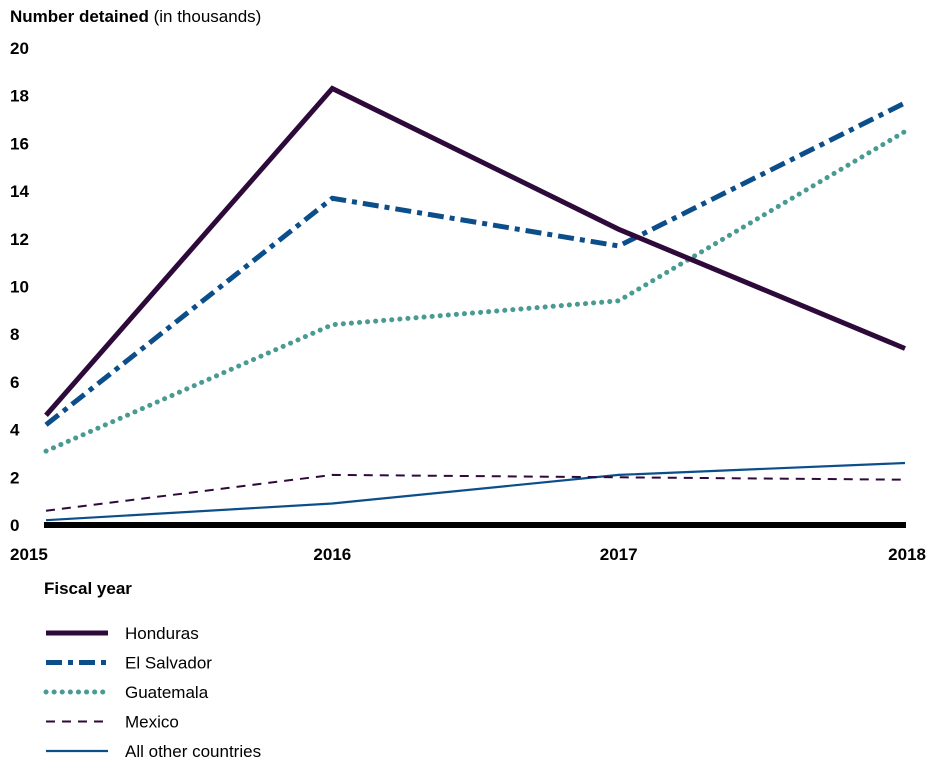 The width and height of the screenshot is (941, 760). Describe the element at coordinates (468, 554) in the screenshot. I see `x-axis-ticks: 2015 2016 2017 2018` at that location.